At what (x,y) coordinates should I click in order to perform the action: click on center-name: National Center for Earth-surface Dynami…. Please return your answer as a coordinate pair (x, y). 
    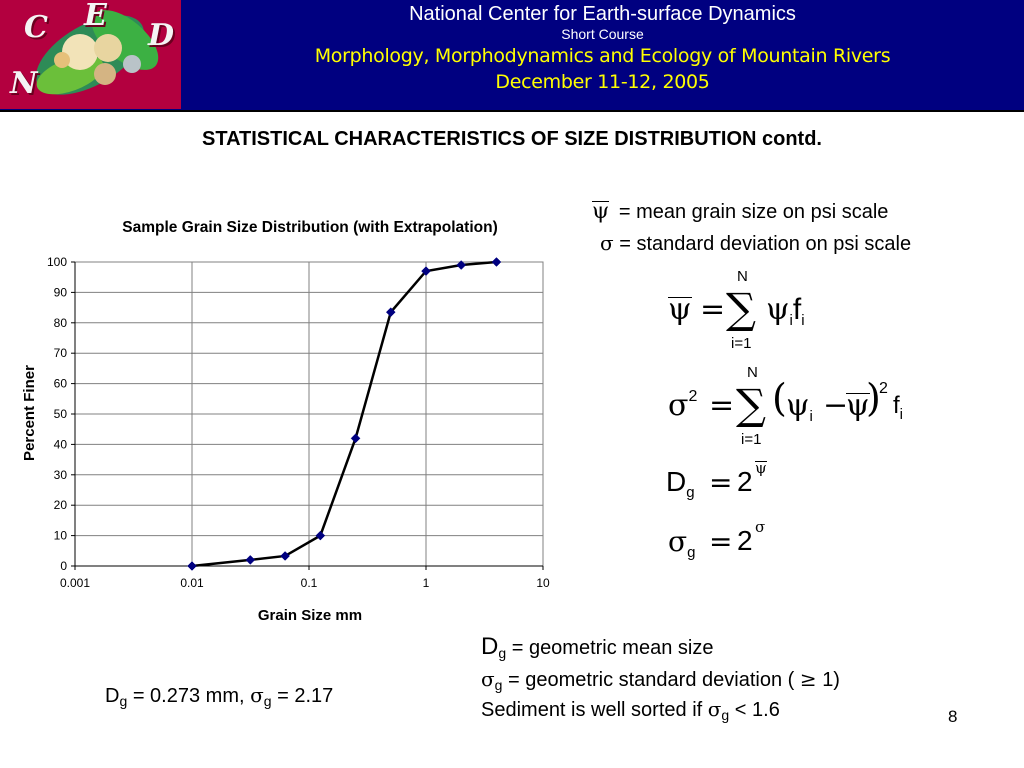
    Looking at the image, I should click on (602, 14).